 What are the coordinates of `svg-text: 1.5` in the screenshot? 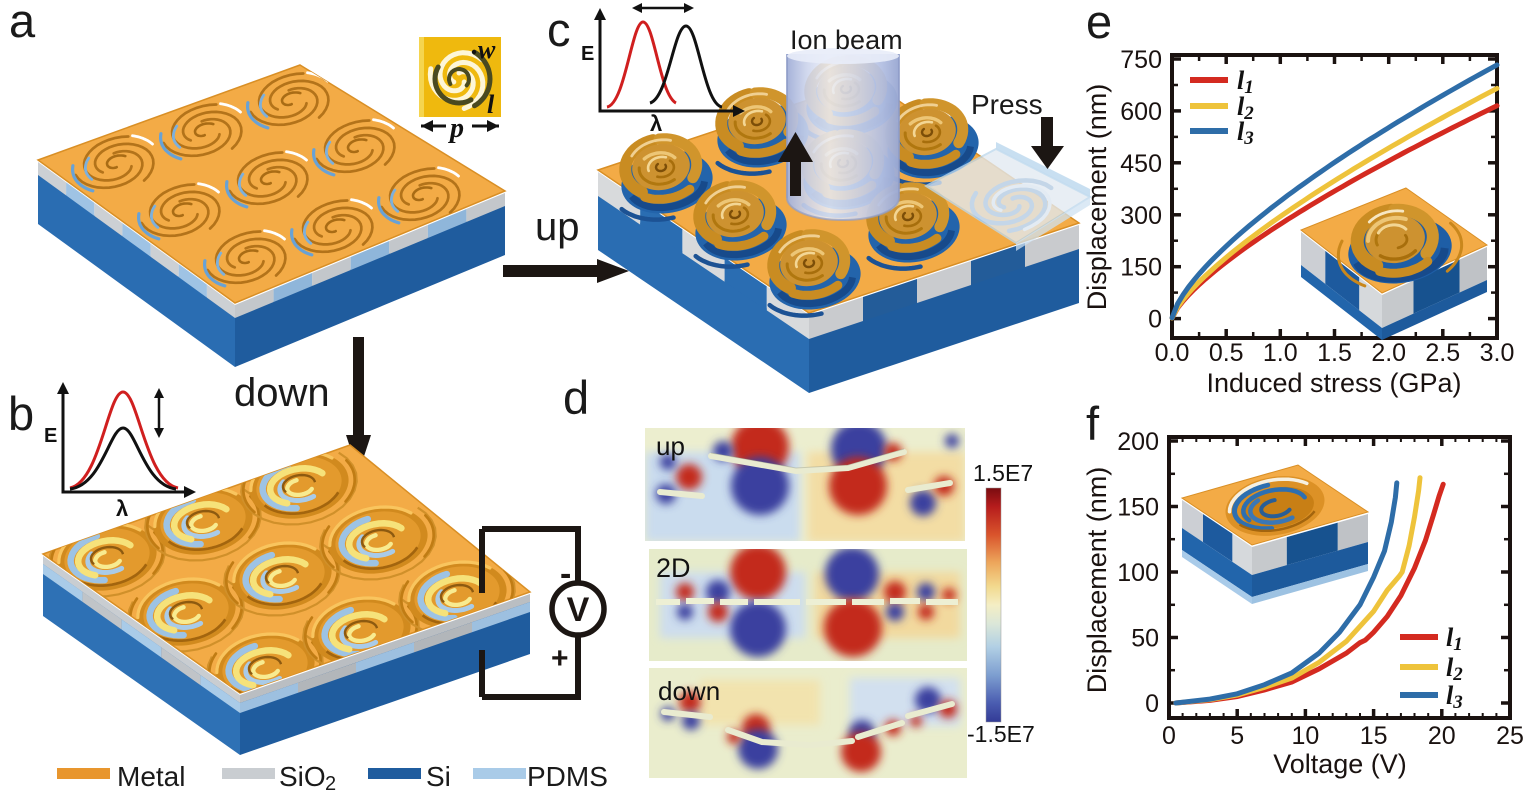 It's located at (1334, 353).